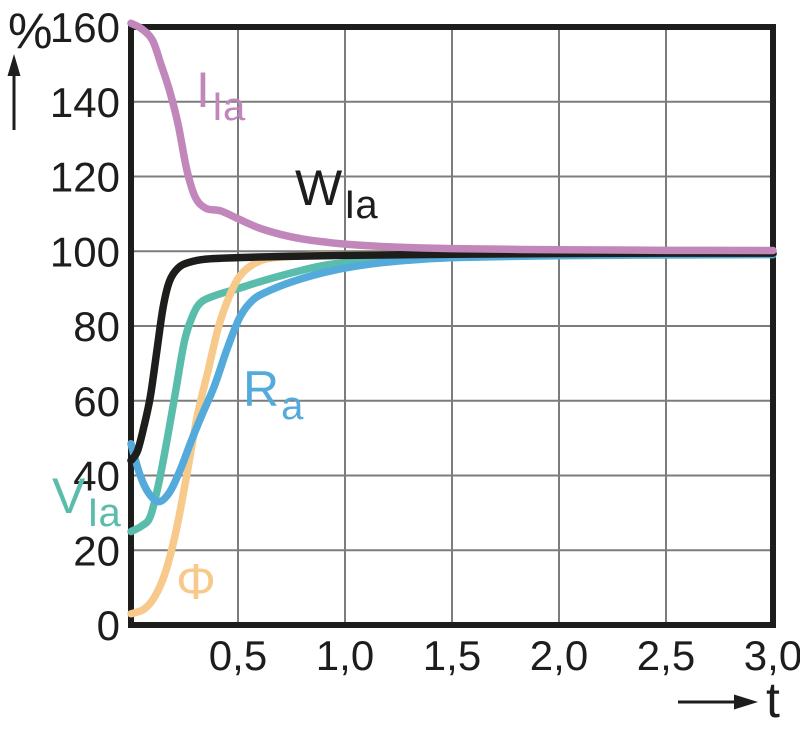 The image size is (800, 729). What do you see at coordinates (96, 401) in the screenshot?
I see `y-axis-tick-label: 60` at bounding box center [96, 401].